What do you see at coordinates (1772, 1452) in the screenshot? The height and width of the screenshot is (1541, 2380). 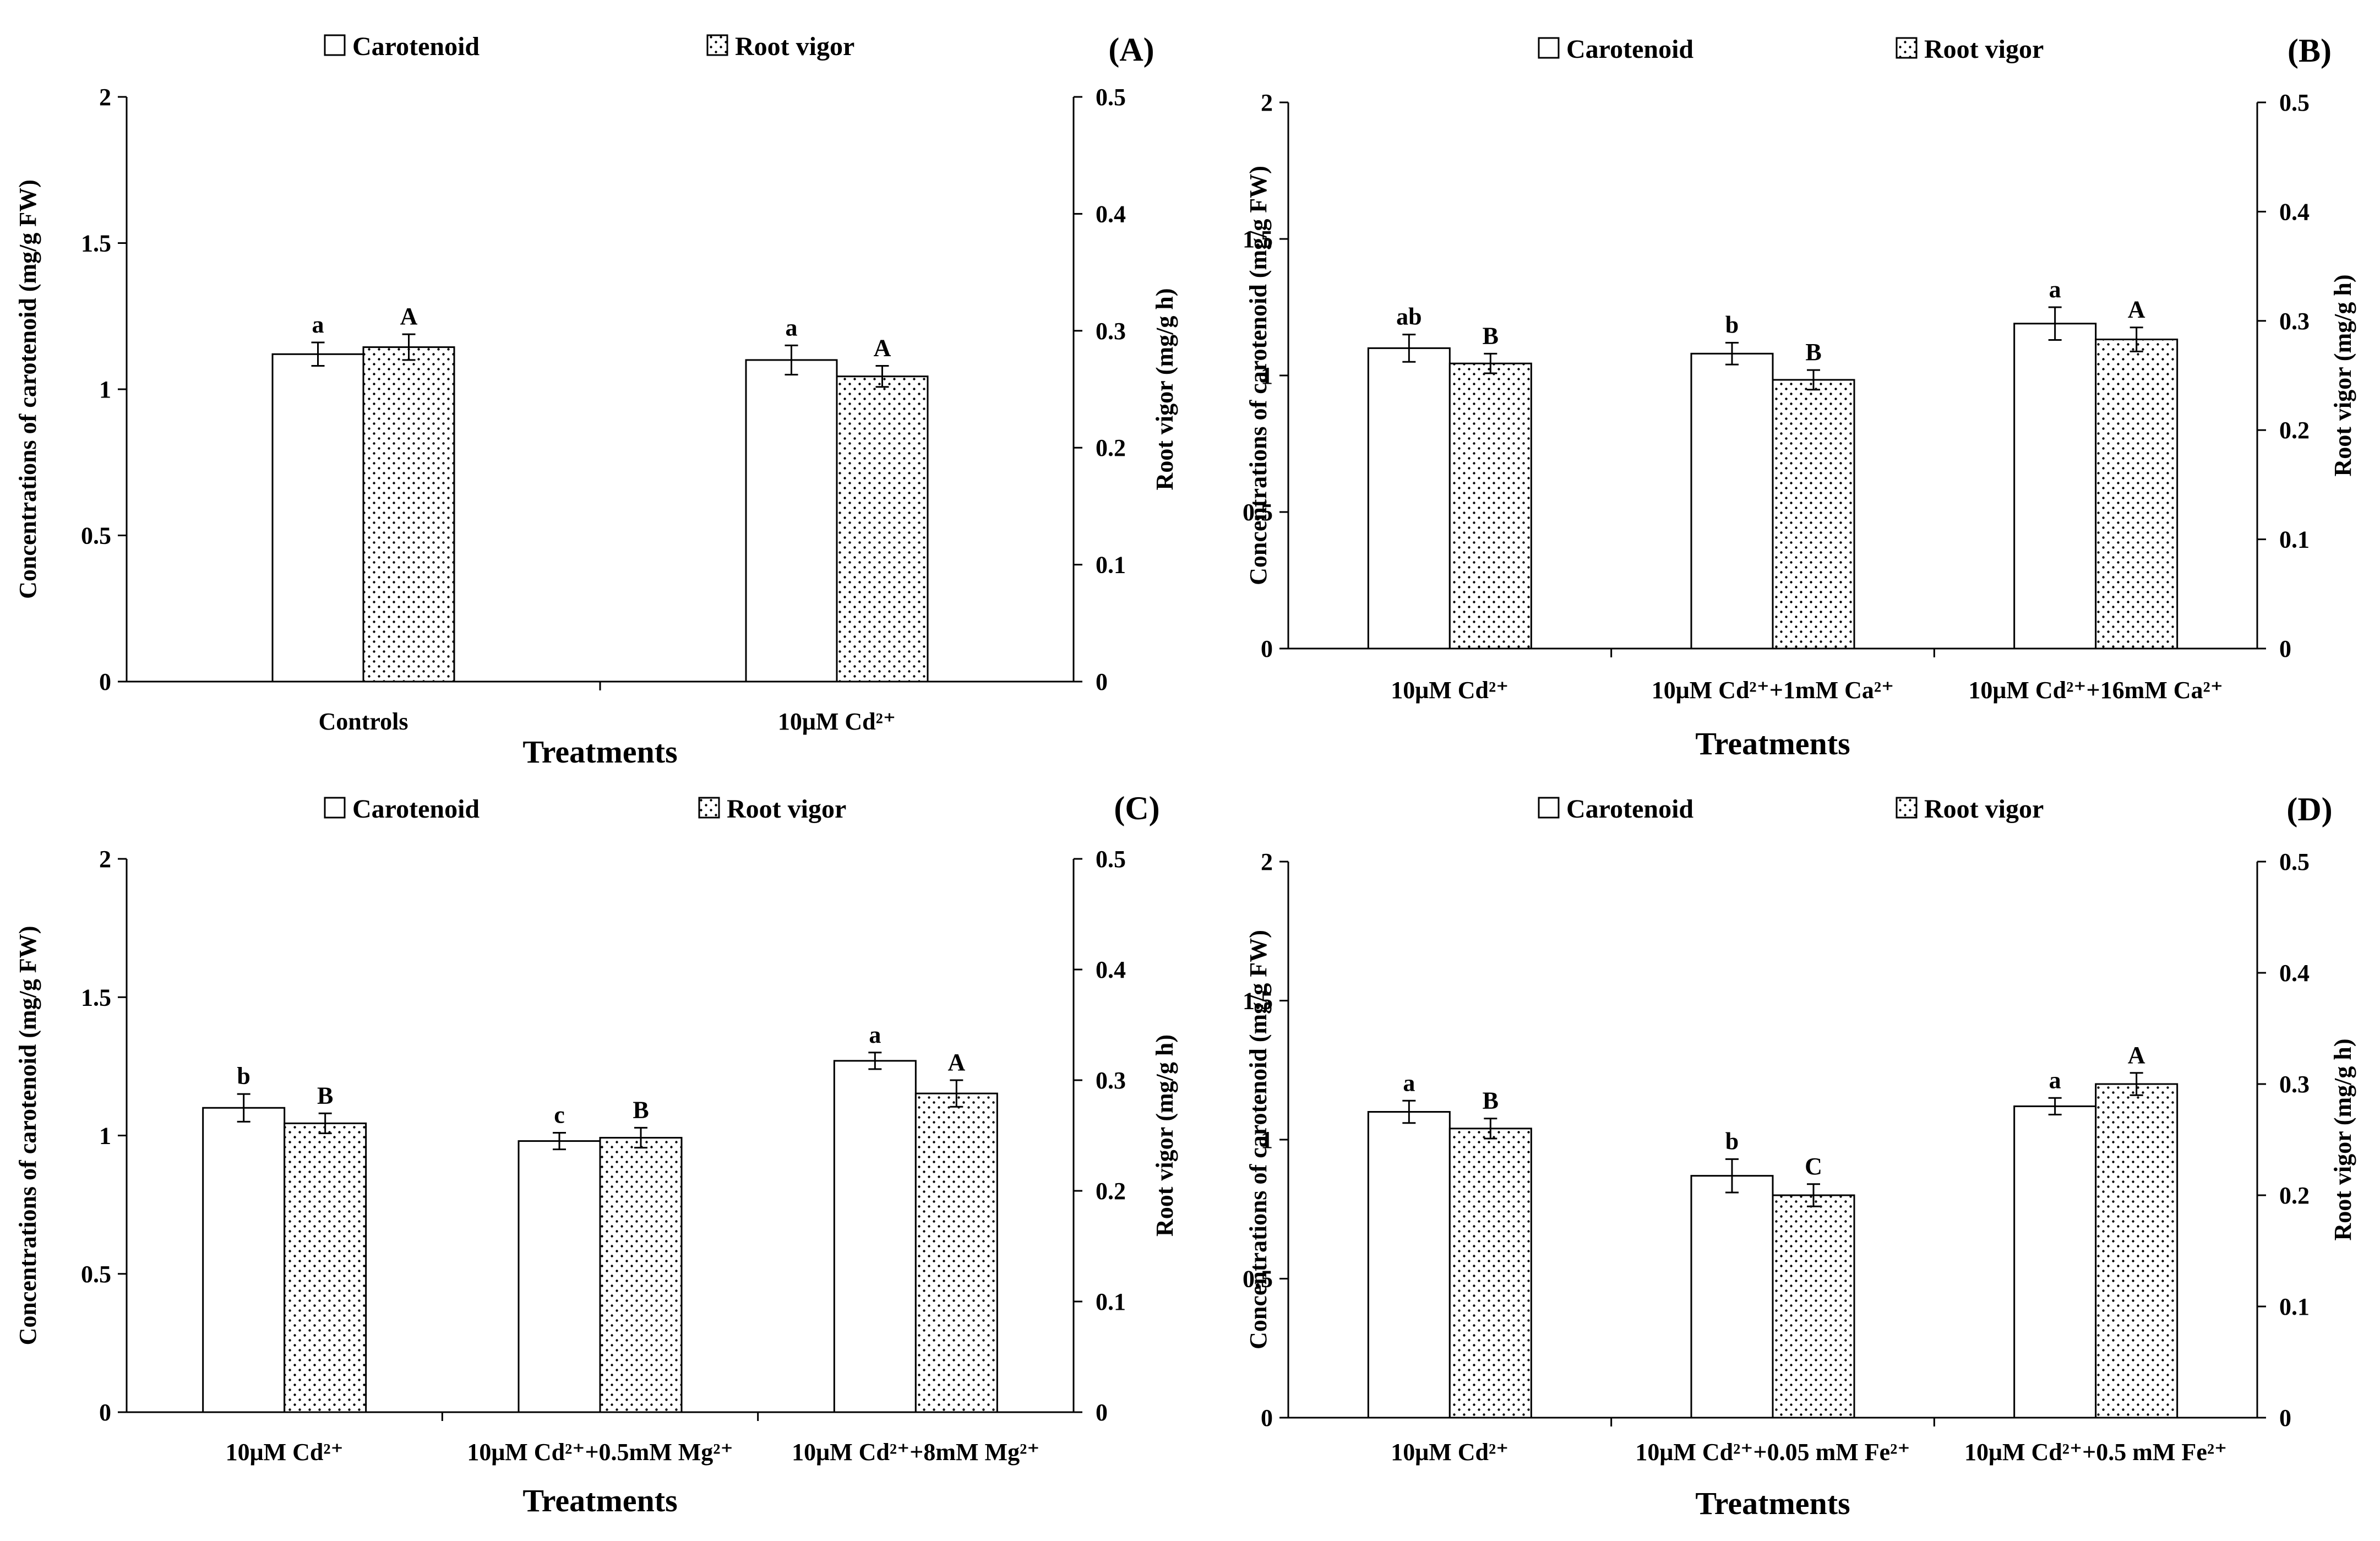 I see `category-label: 10μM Cd²⁺+0.05 mM Fe²⁺` at bounding box center [1772, 1452].